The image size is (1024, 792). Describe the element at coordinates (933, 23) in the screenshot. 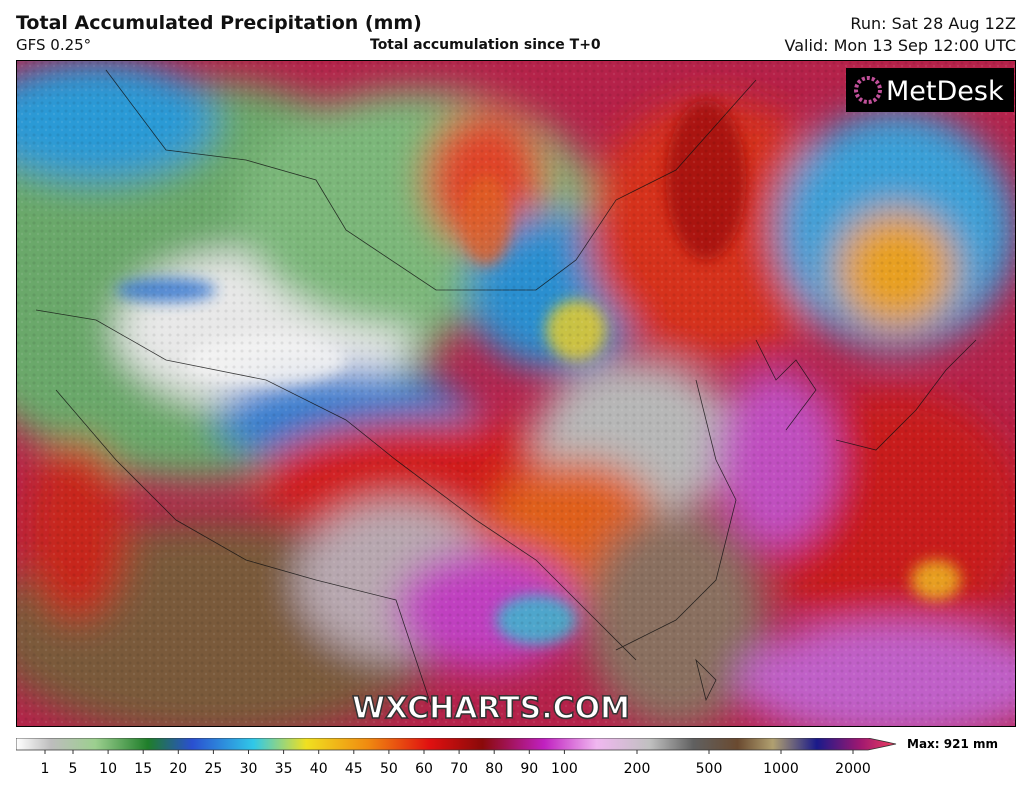

I see `run: Run: Sat 28 Aug 12Z` at that location.